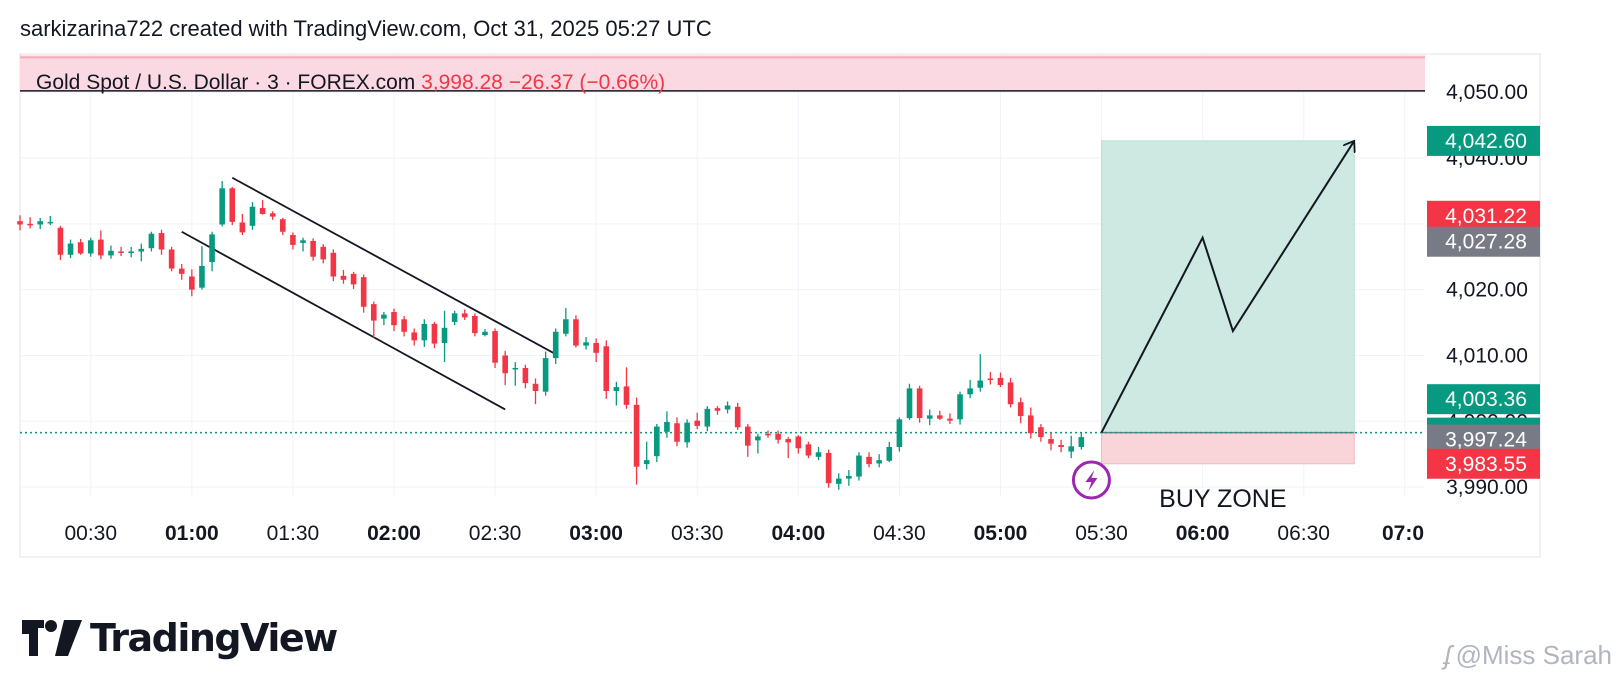 This screenshot has height=698, width=1622. What do you see at coordinates (1487, 290) in the screenshot?
I see `y-tick-label: 4,020.00` at bounding box center [1487, 290].